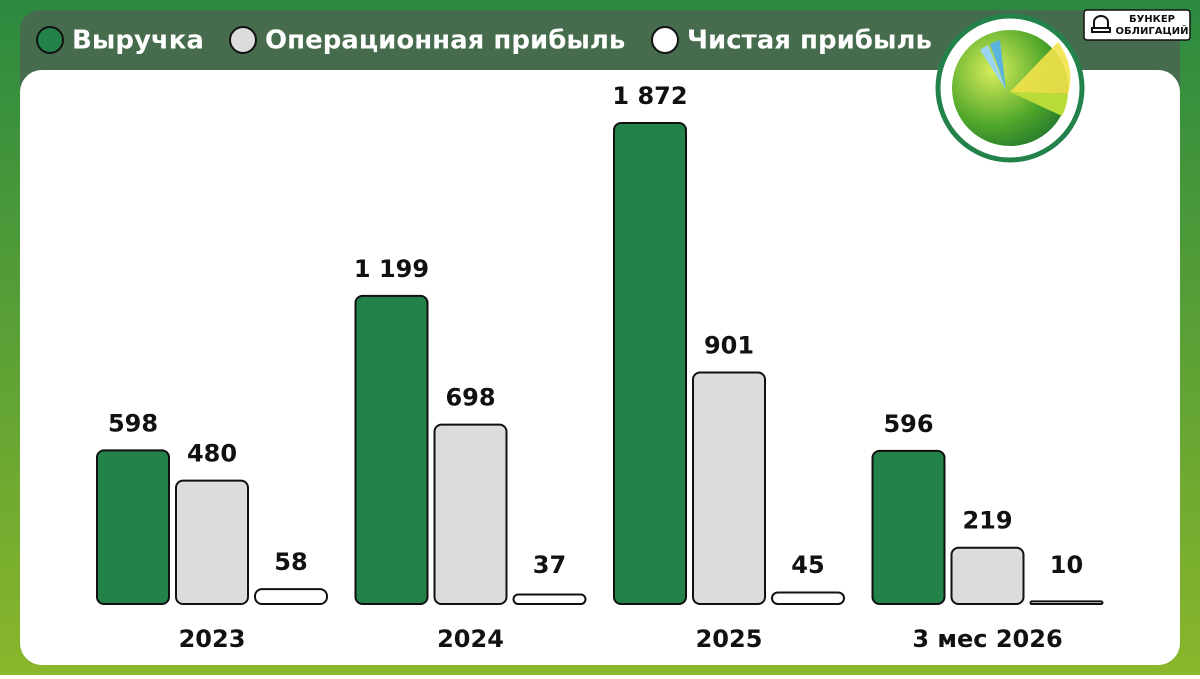  Describe the element at coordinates (987, 521) in the screenshot. I see `value-label: 219` at that location.